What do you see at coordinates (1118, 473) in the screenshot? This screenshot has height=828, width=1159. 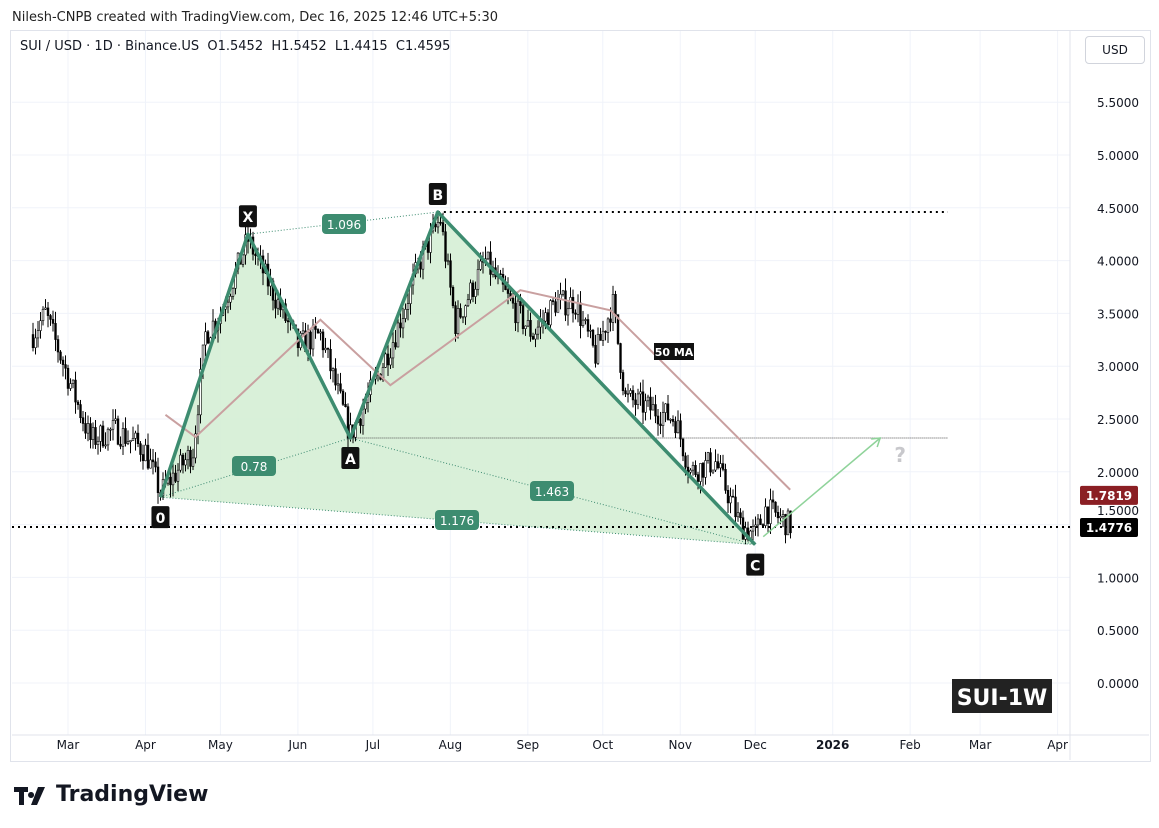 I see `y-tick-label: 2.0000` at bounding box center [1118, 473].